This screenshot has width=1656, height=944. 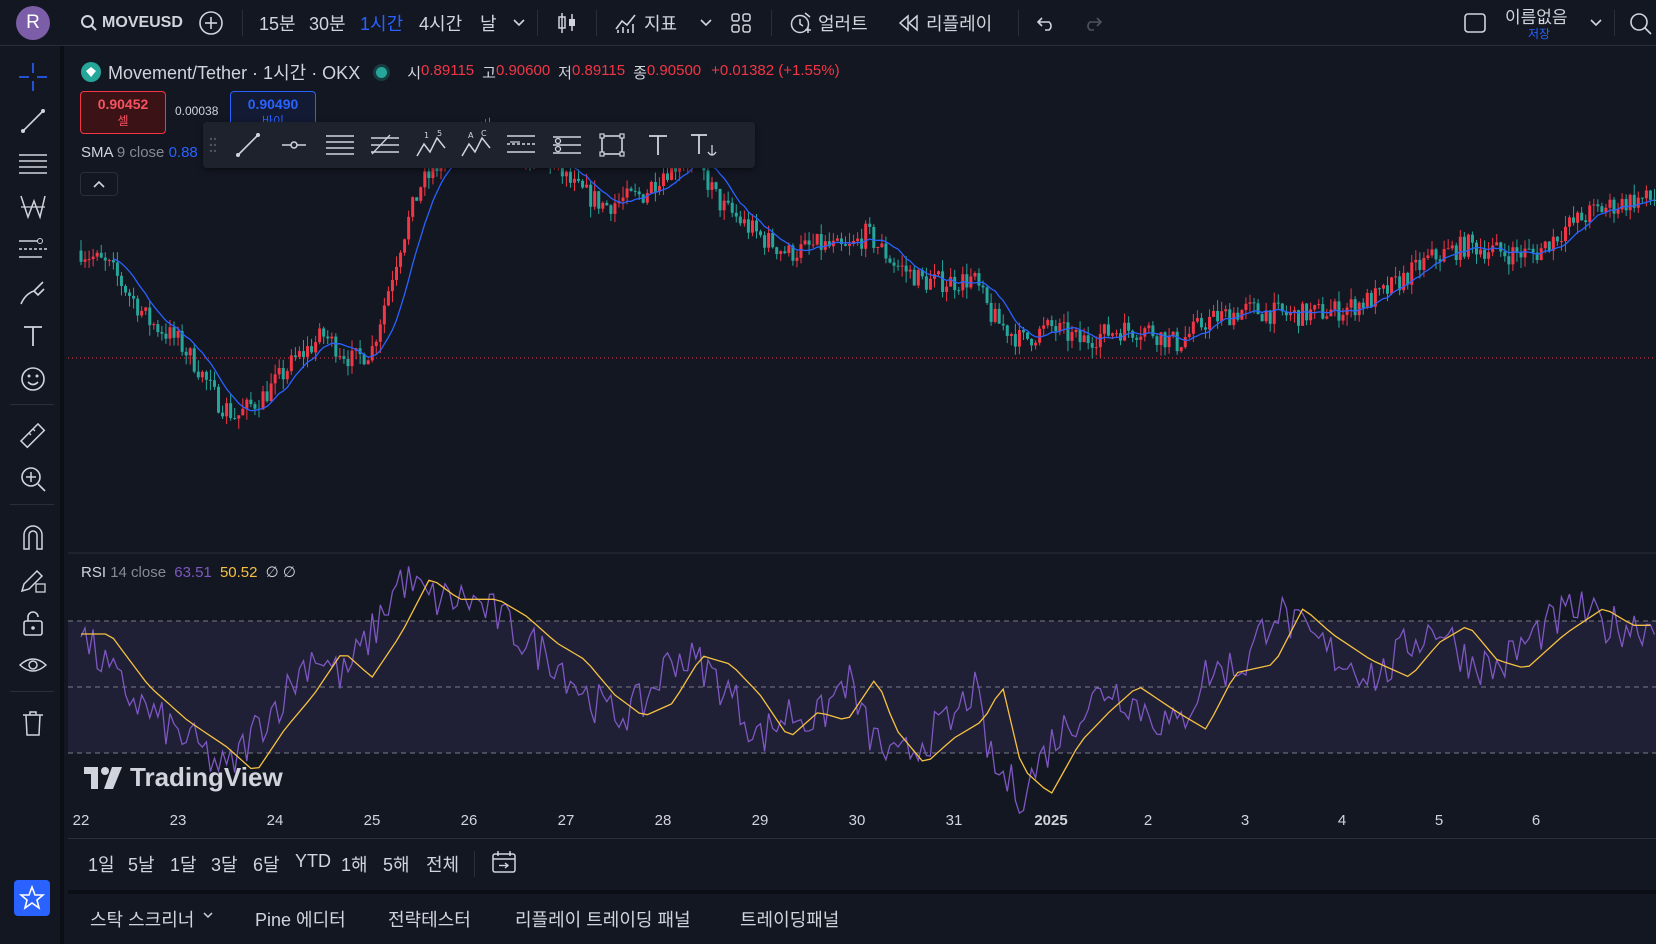 I want to click on lock-drawings-tool, so click(x=33, y=623).